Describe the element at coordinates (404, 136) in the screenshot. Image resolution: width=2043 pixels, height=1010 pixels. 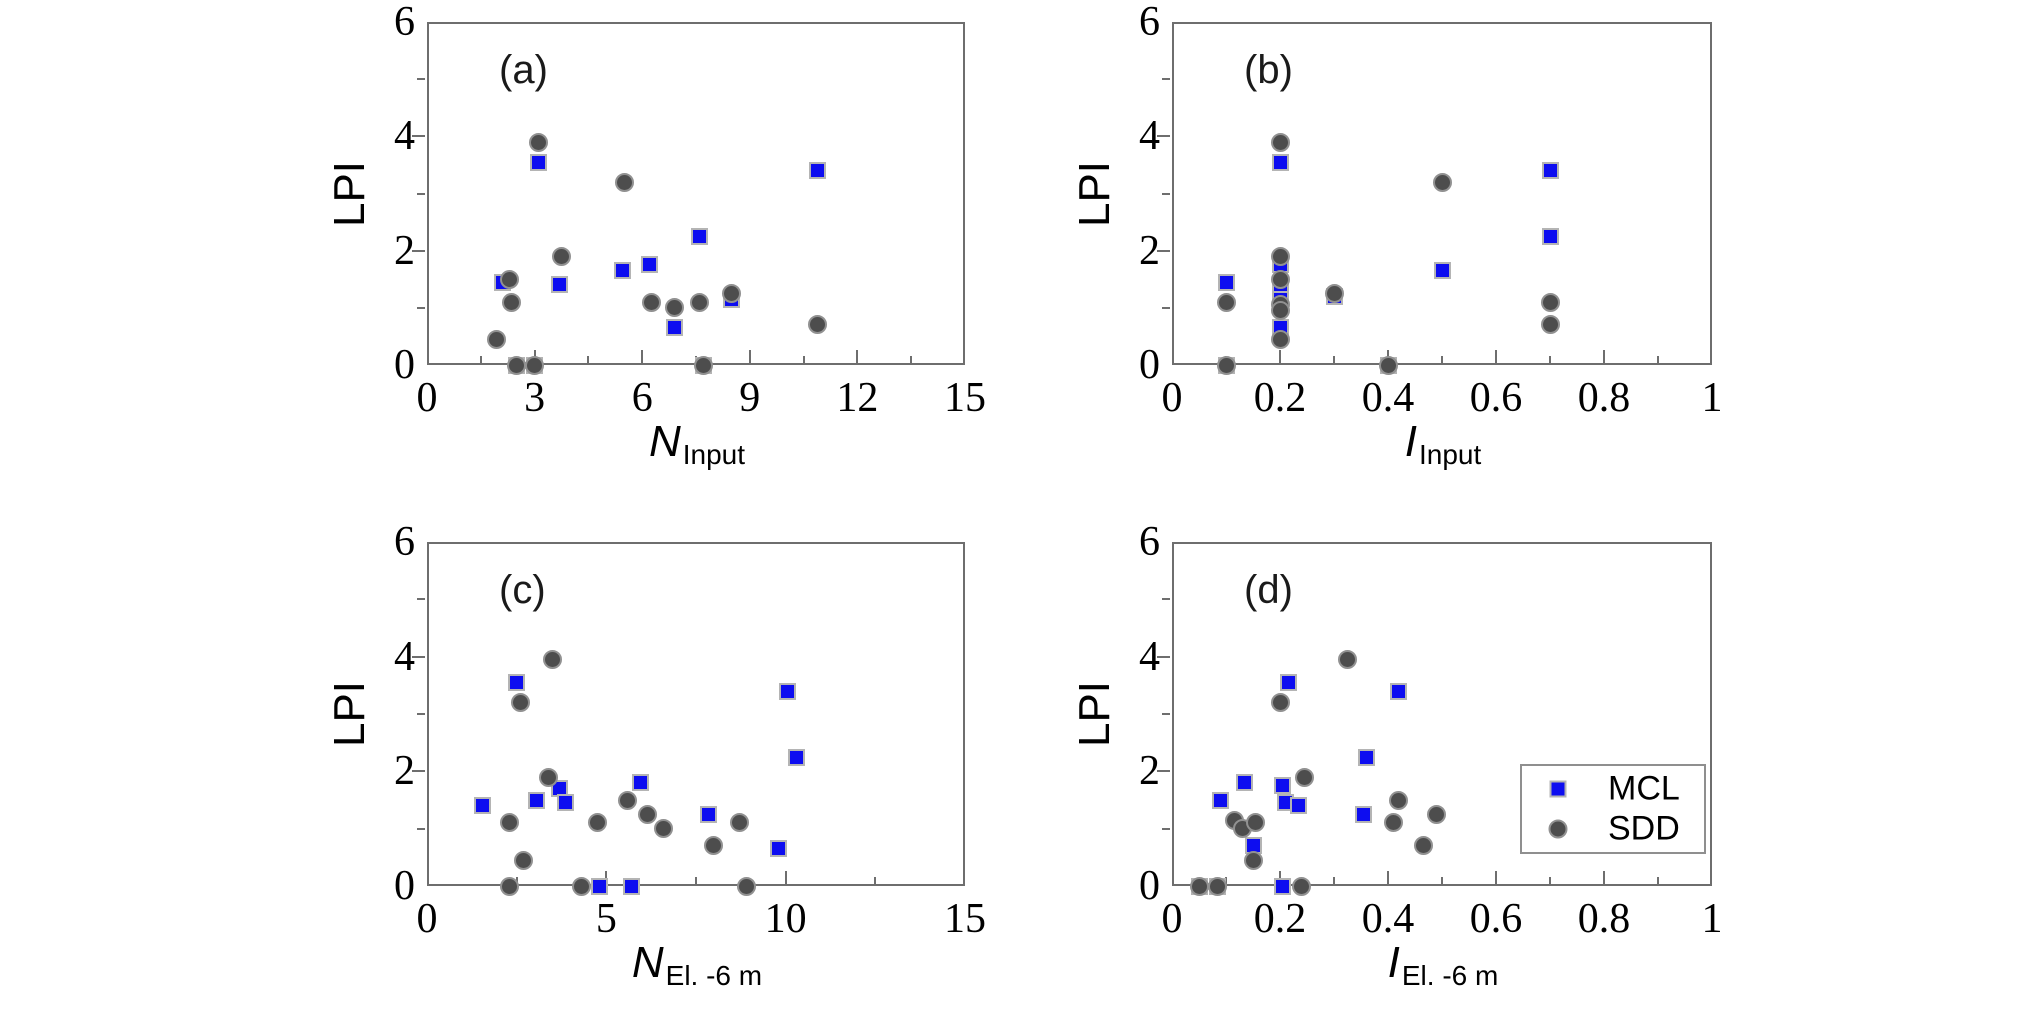
I see `y-tick-label: 4` at that location.